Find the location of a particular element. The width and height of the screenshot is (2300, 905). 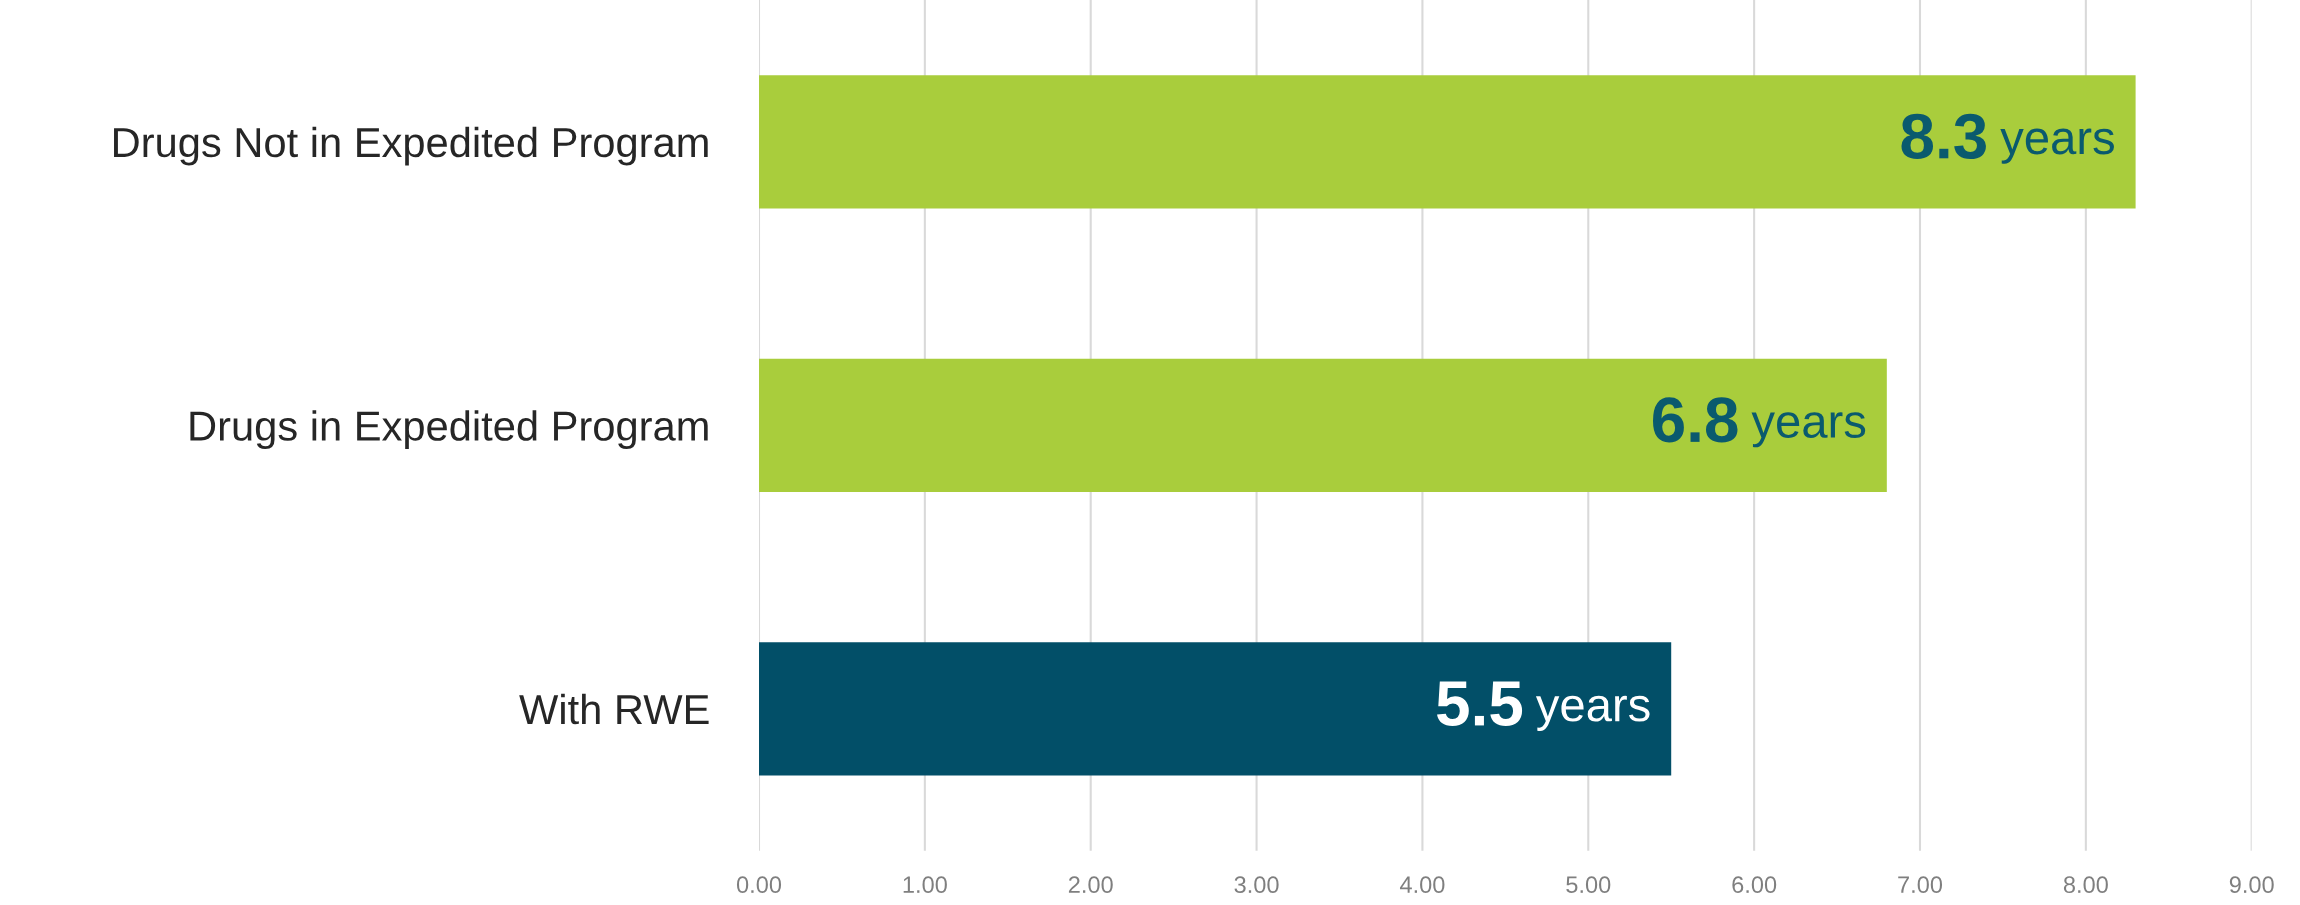

y-tick-label: Drugs in Expedited Program is located at coordinates (449, 430).